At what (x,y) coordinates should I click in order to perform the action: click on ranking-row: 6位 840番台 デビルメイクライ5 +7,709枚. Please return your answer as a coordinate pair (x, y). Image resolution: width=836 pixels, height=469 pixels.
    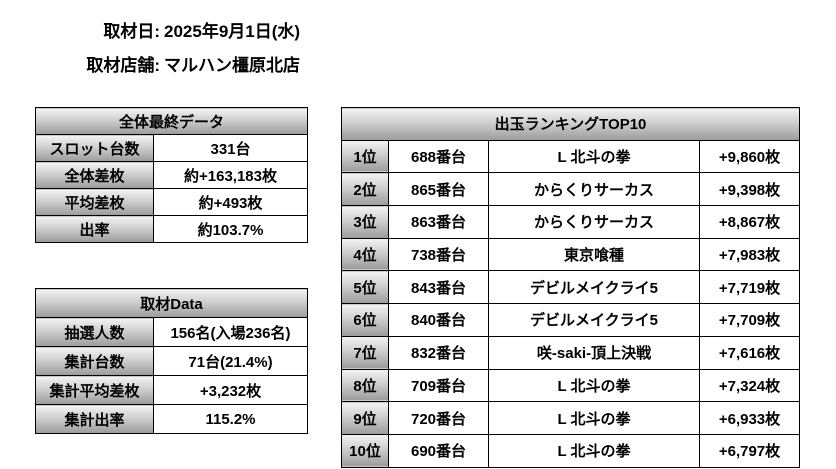
    Looking at the image, I should click on (570, 320).